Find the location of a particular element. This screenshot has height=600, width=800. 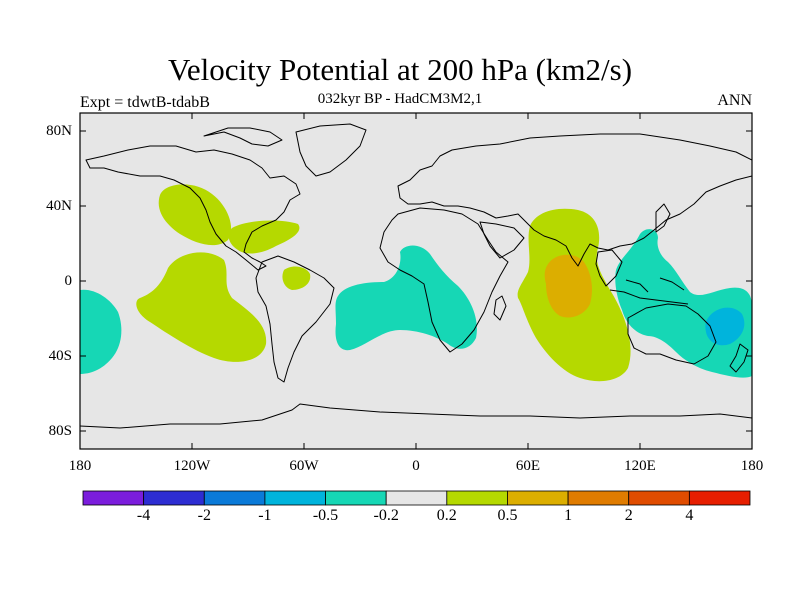

coastline-north-america is located at coordinates (193, 208).